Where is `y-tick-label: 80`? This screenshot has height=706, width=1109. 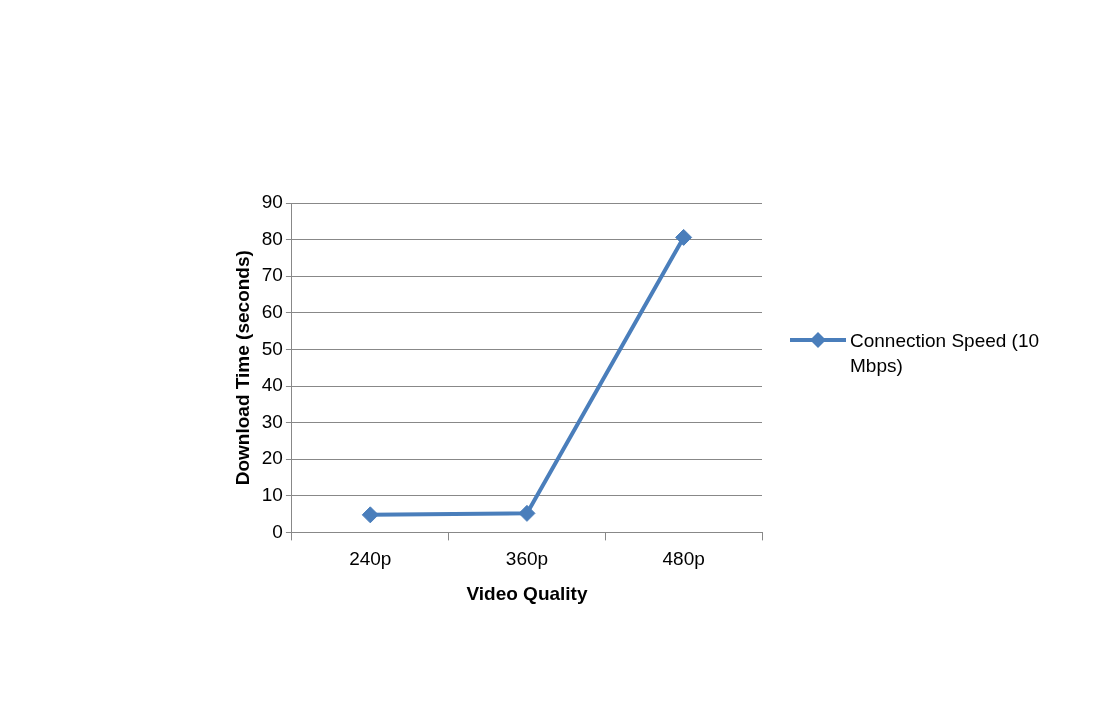
y-tick-label: 80 is located at coordinates (272, 238).